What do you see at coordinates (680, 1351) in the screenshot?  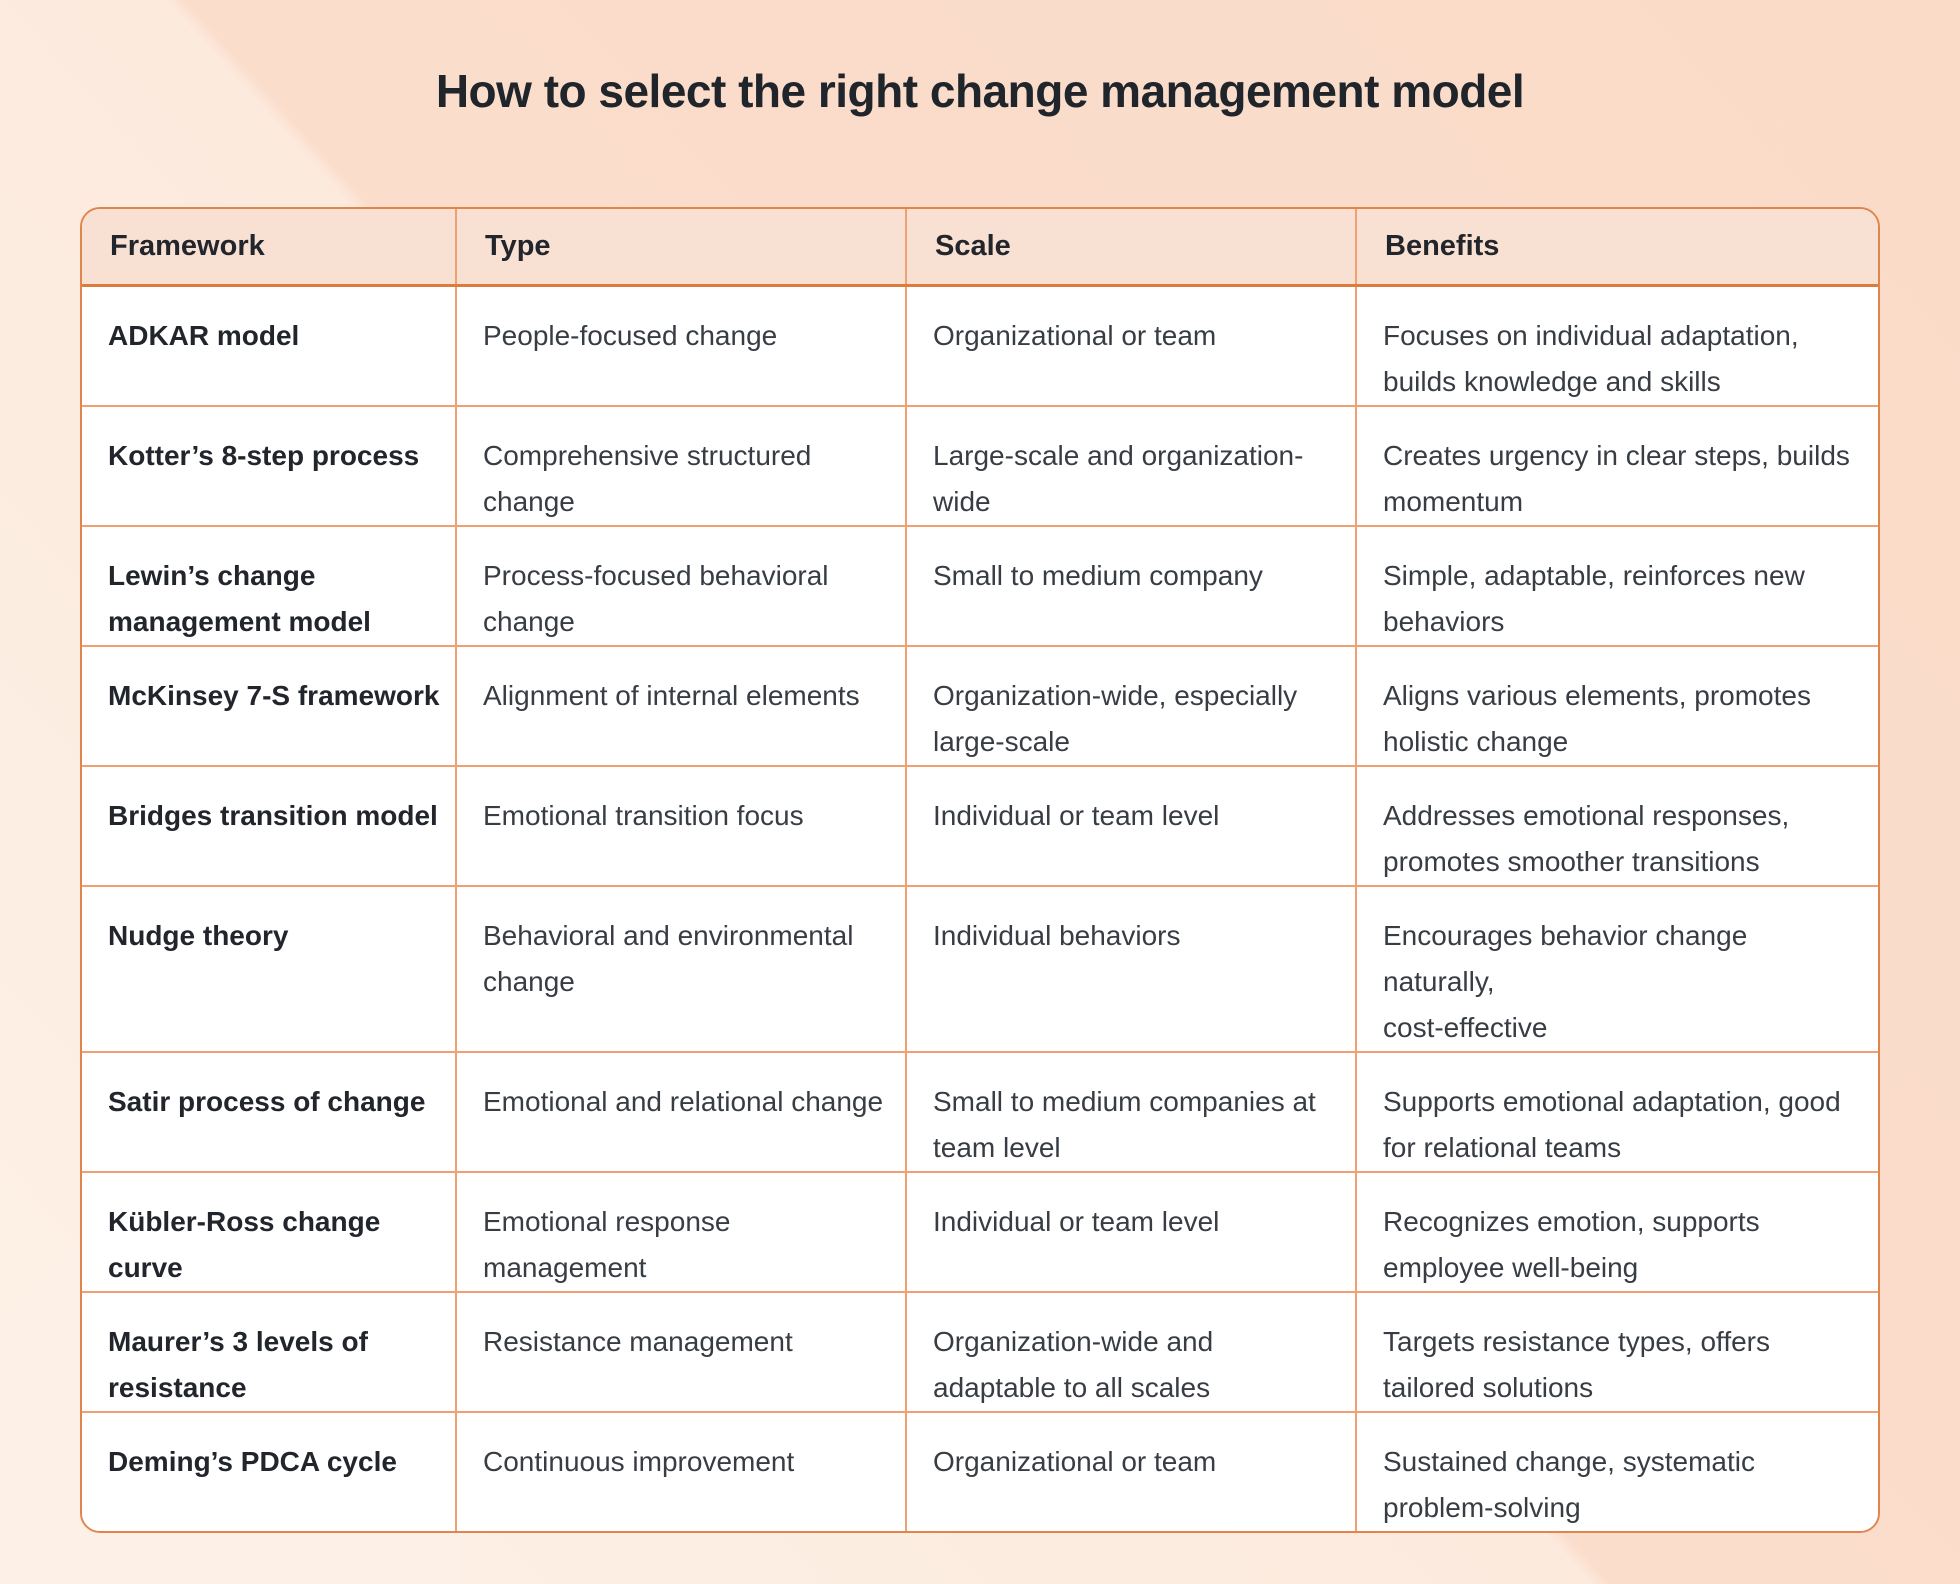 I see `cell-type: Resistance management` at bounding box center [680, 1351].